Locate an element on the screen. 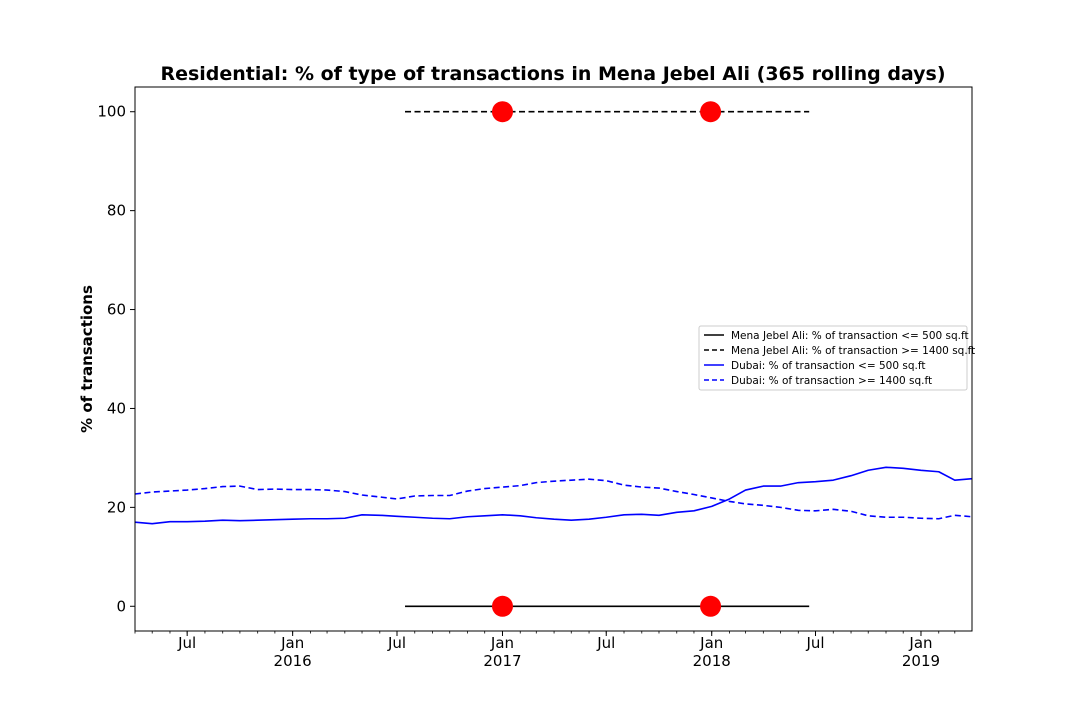 This screenshot has height=720, width=1080. y-tick-label: 0 is located at coordinates (121, 606).